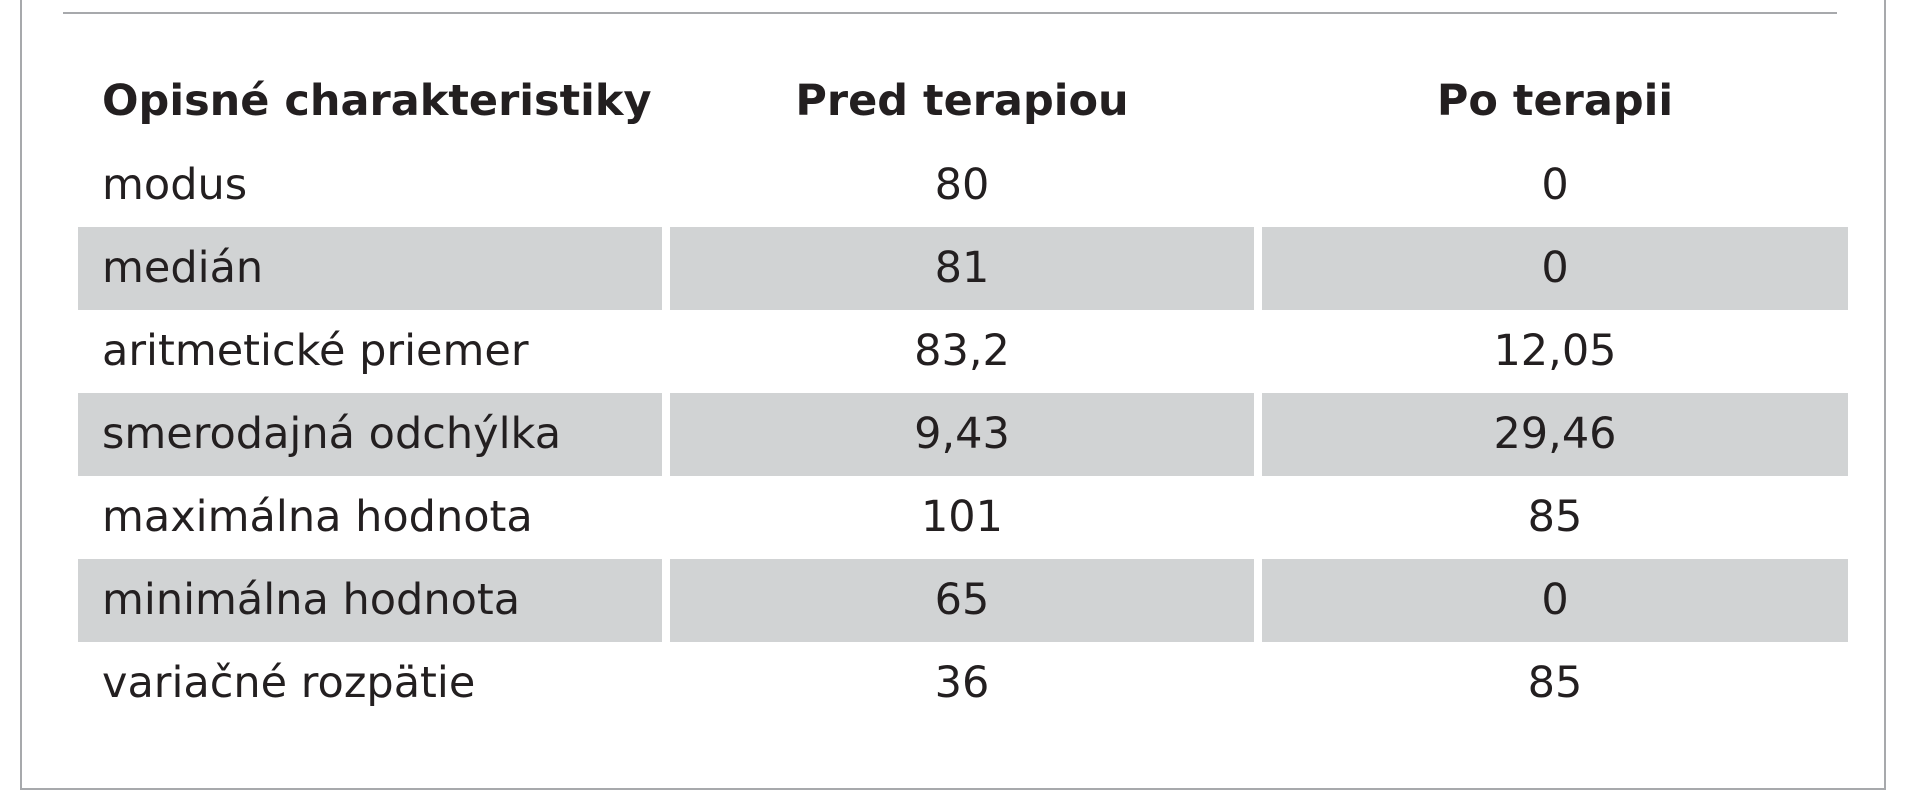  What do you see at coordinates (1555, 434) in the screenshot?
I see `cell-after-std-dev: 29,46` at bounding box center [1555, 434].